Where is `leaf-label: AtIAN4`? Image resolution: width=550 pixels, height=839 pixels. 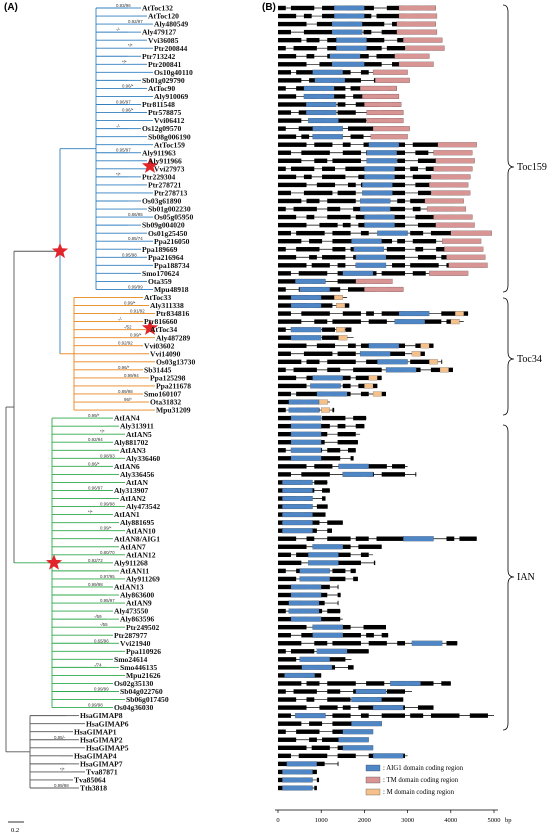
leaf-label: AtIAN4 is located at coordinates (127, 418).